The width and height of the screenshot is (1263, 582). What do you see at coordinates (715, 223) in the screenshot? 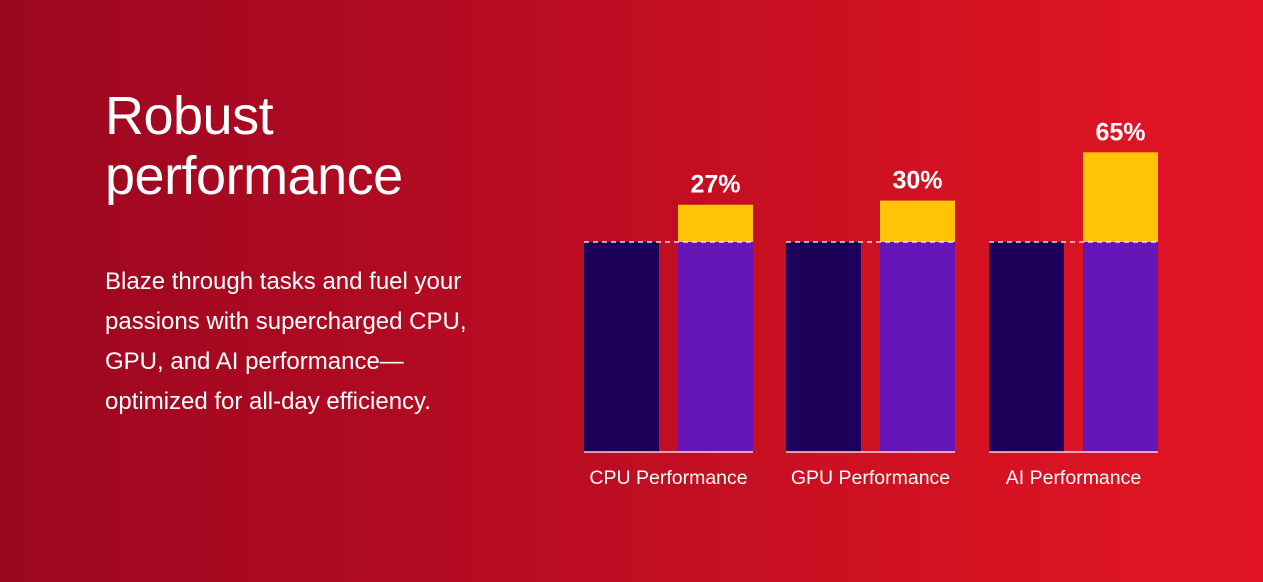
I see `cpu-gain-segment` at bounding box center [715, 223].